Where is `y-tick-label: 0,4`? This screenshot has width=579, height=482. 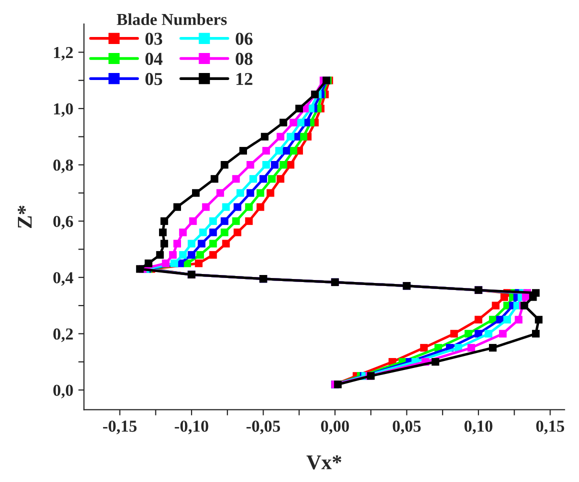
y-tick-label: 0,4 is located at coordinates (63, 279).